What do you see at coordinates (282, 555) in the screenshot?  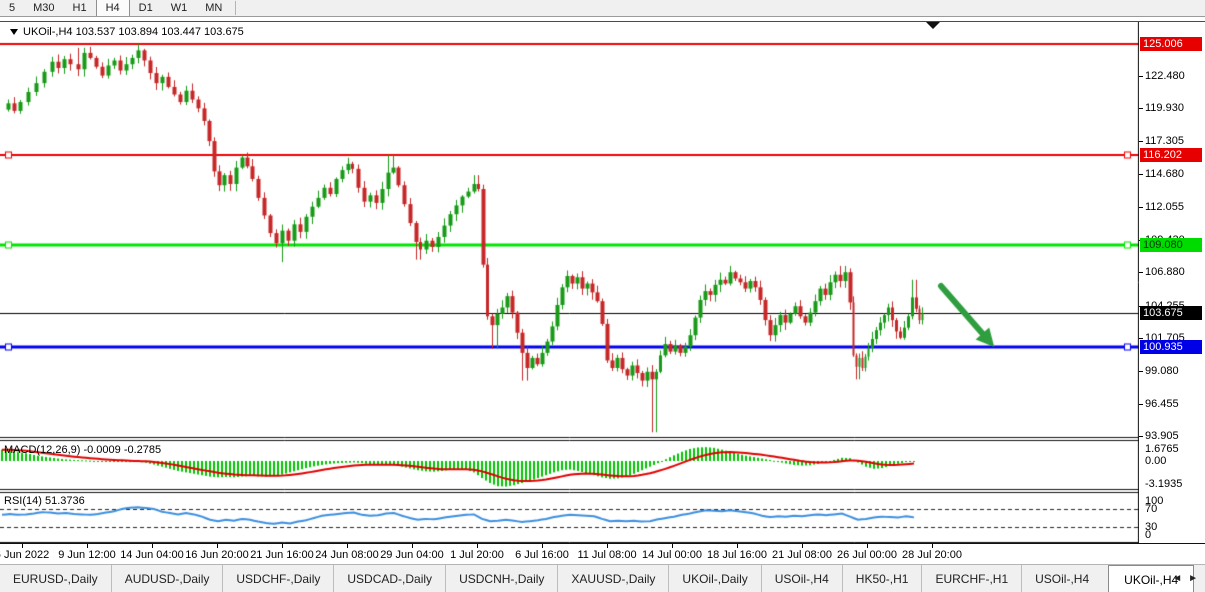 I see `date-axis-label: 21 Jun 16:00` at bounding box center [282, 555].